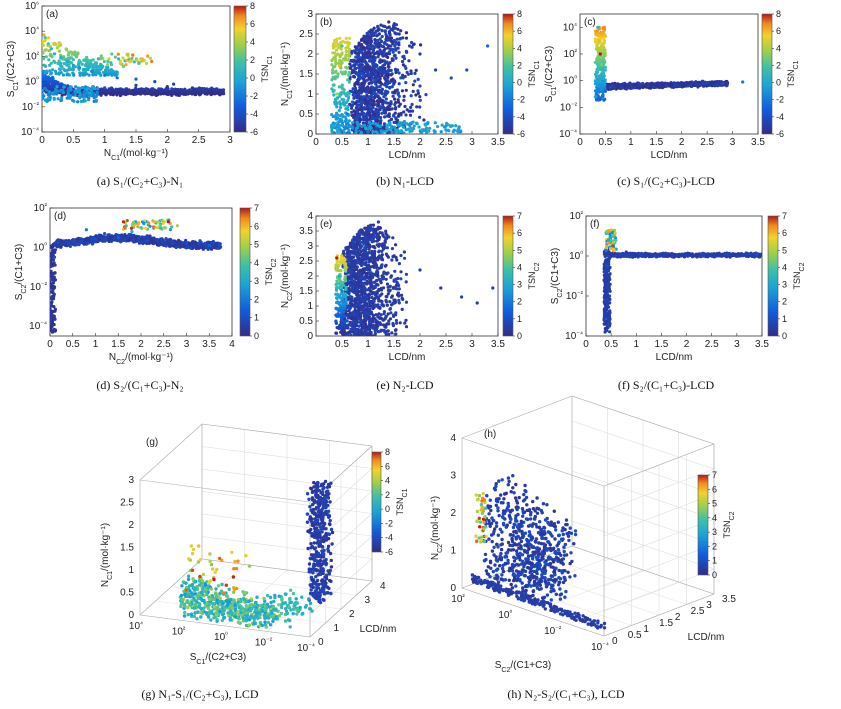 This screenshot has height=709, width=841. What do you see at coordinates (267, 68) in the screenshot?
I see `colorbar-label: TSNC1` at bounding box center [267, 68].